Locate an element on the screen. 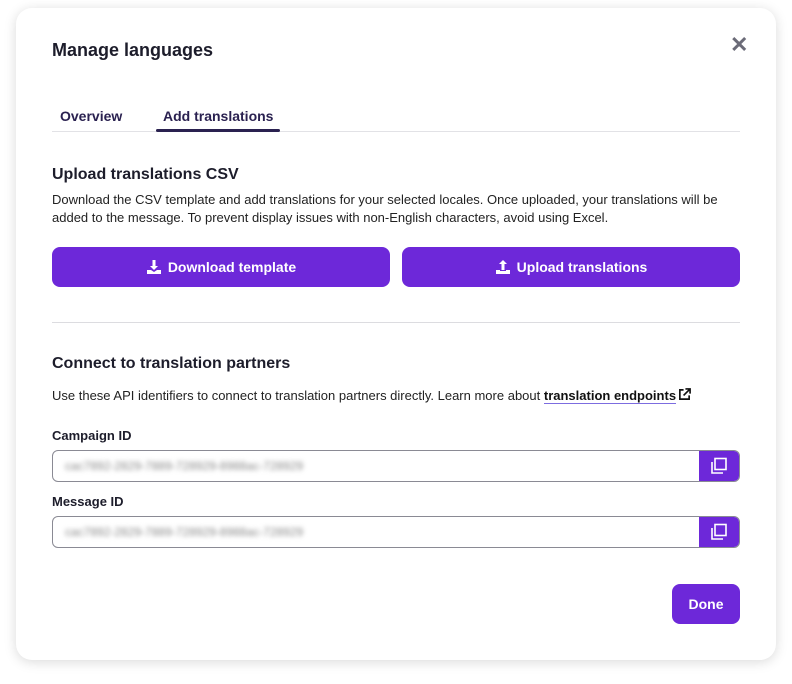  campaign-id-field: cac7892-2829-7889-728929-8988ac-728929 is located at coordinates (396, 466).